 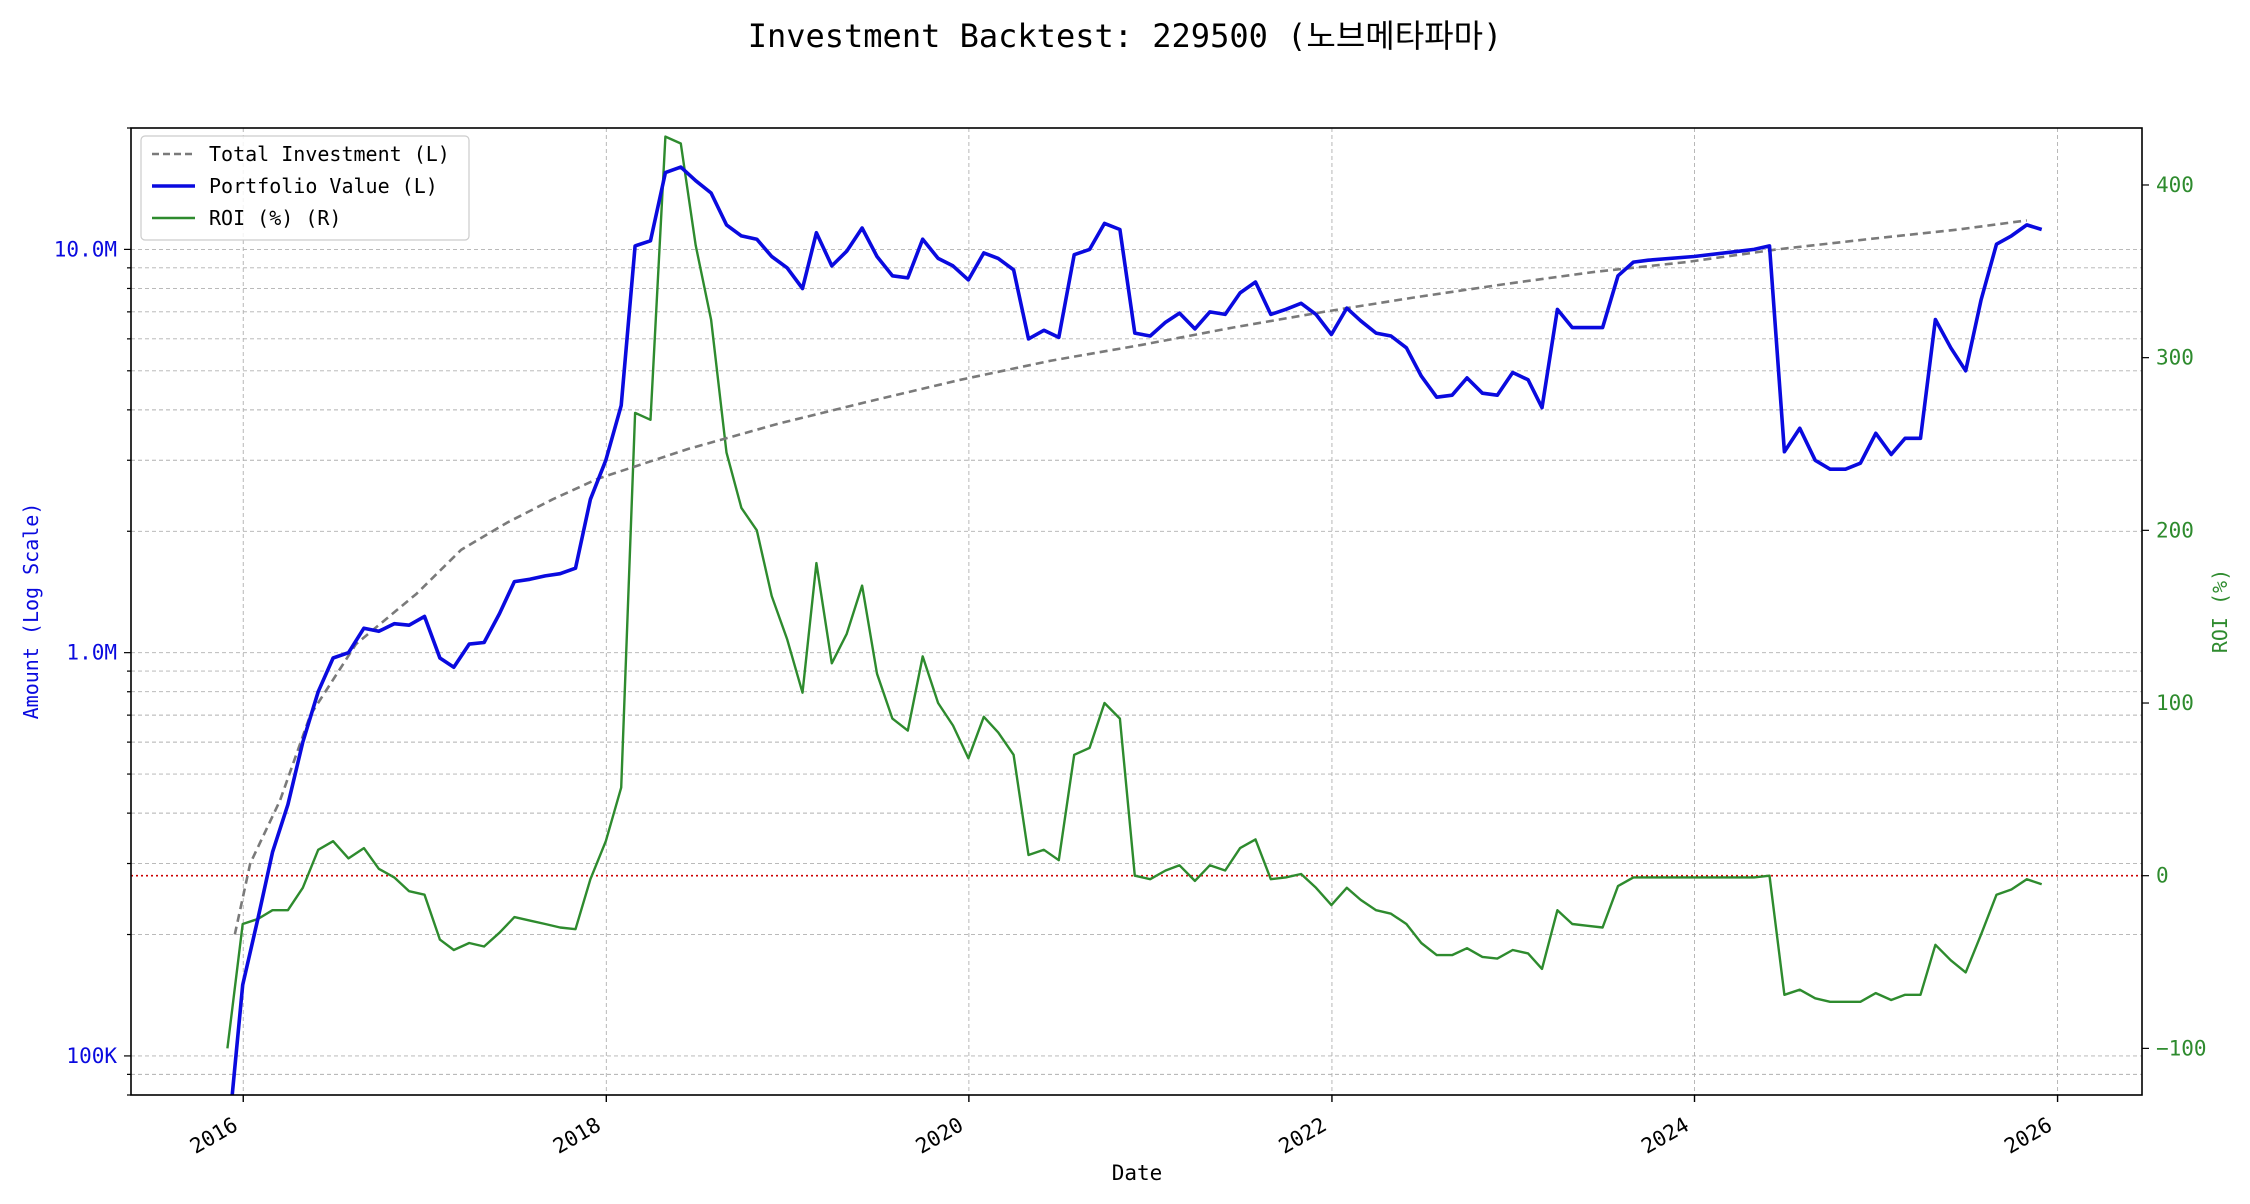 What do you see at coordinates (2175, 530) in the screenshot?
I see `y-right-tick-label: 200` at bounding box center [2175, 530].